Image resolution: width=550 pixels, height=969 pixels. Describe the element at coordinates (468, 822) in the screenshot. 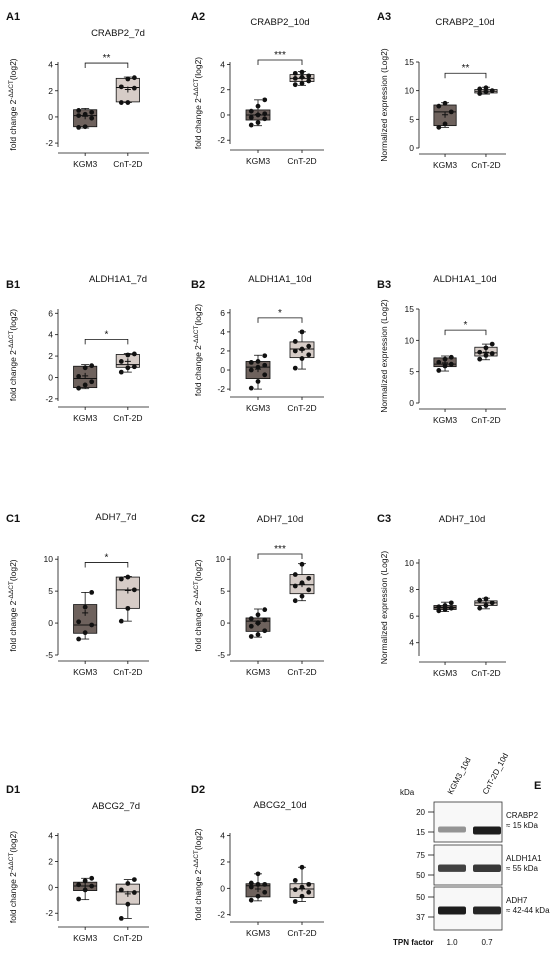

I see `blot-membrane` at that location.